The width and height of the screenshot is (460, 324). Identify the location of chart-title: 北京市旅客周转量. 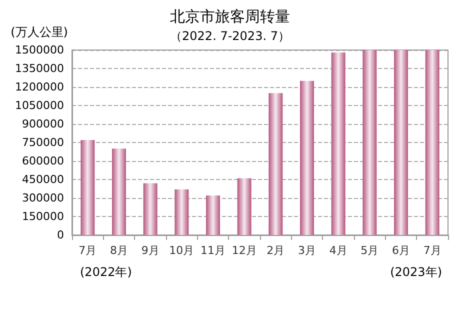
(230, 17).